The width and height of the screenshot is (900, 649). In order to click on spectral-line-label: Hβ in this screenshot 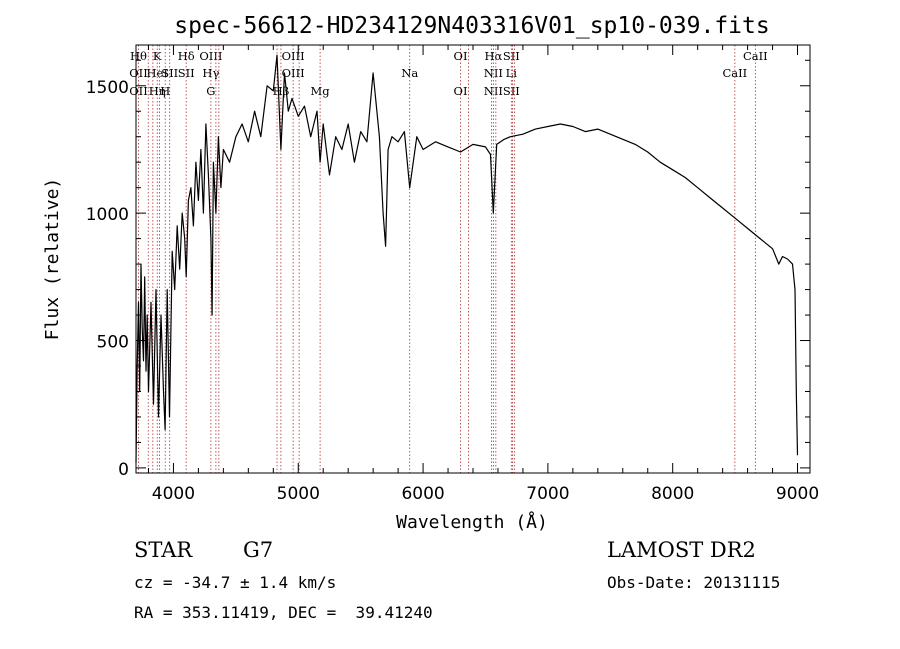, I will do `click(281, 91)`.